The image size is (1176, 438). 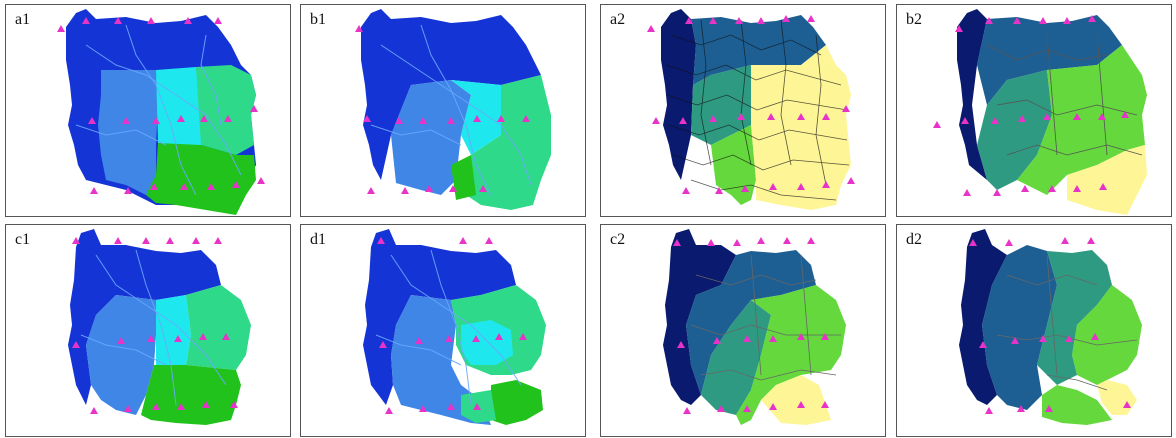 I want to click on panel-label: c1, so click(x=23, y=239).